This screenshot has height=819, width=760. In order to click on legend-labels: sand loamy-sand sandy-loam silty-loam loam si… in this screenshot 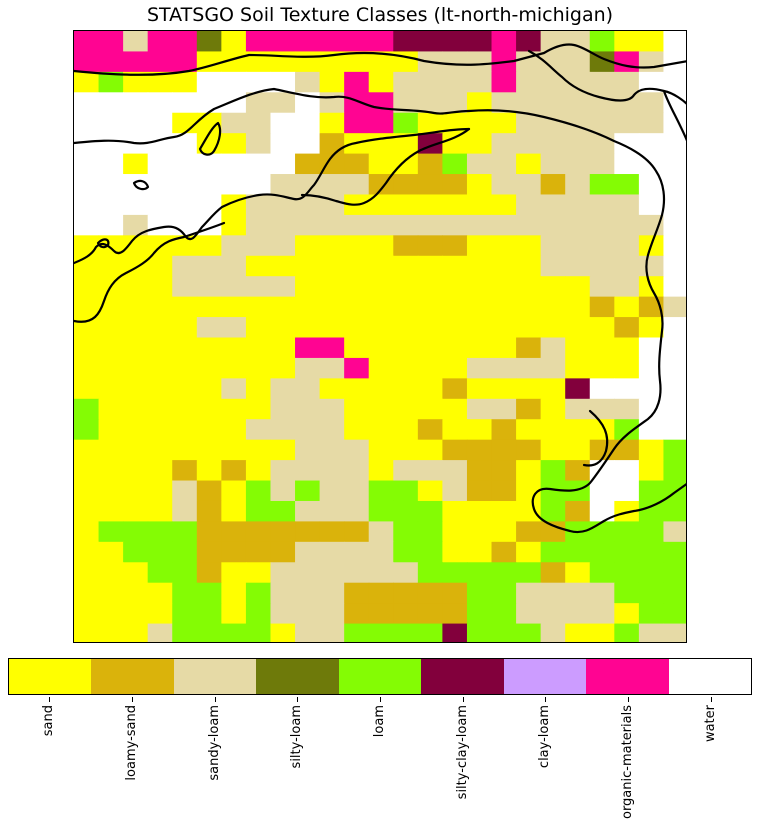, I will do `click(380, 758)`.